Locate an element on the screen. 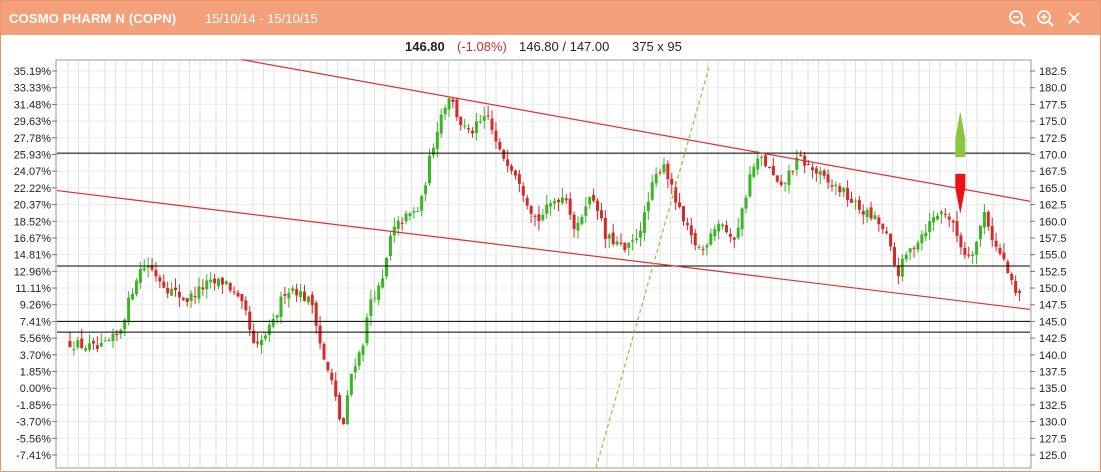 The image size is (1101, 472). left-tick-label: -3.70% is located at coordinates (33, 423).